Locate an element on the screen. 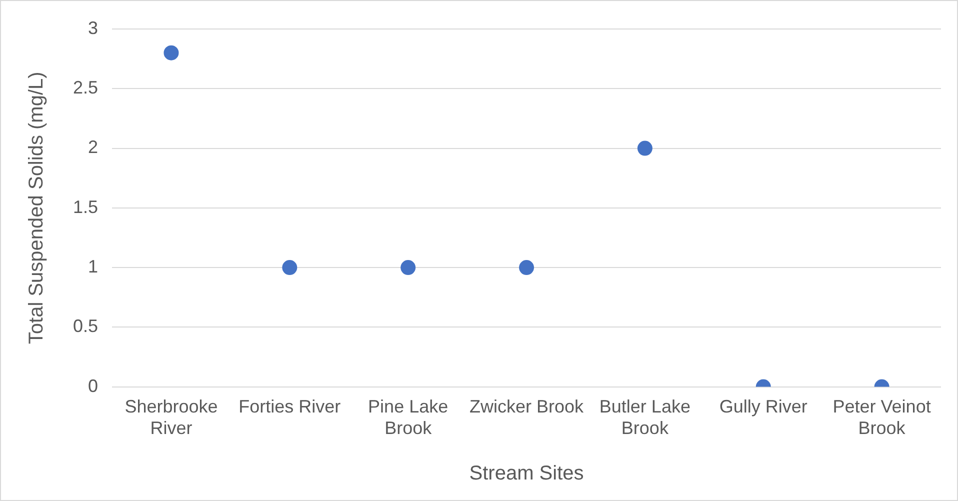 The image size is (958, 501). y-tick-label: 2.5 is located at coordinates (85, 88).